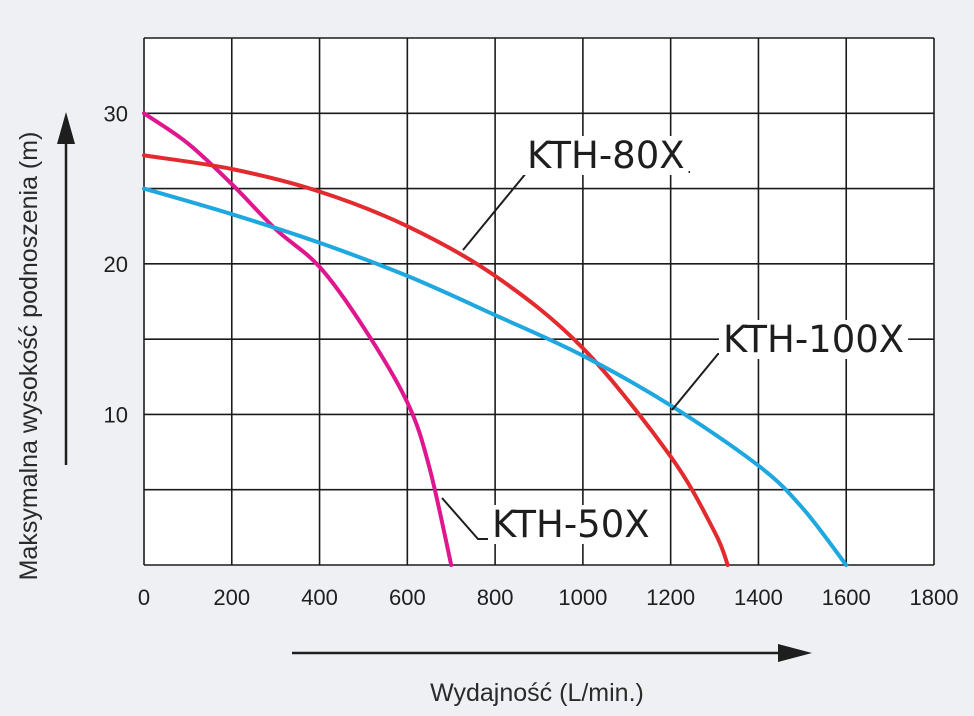 The image size is (974, 716). I want to click on series-label-kth-80x: KTH-80X, so click(606, 155).